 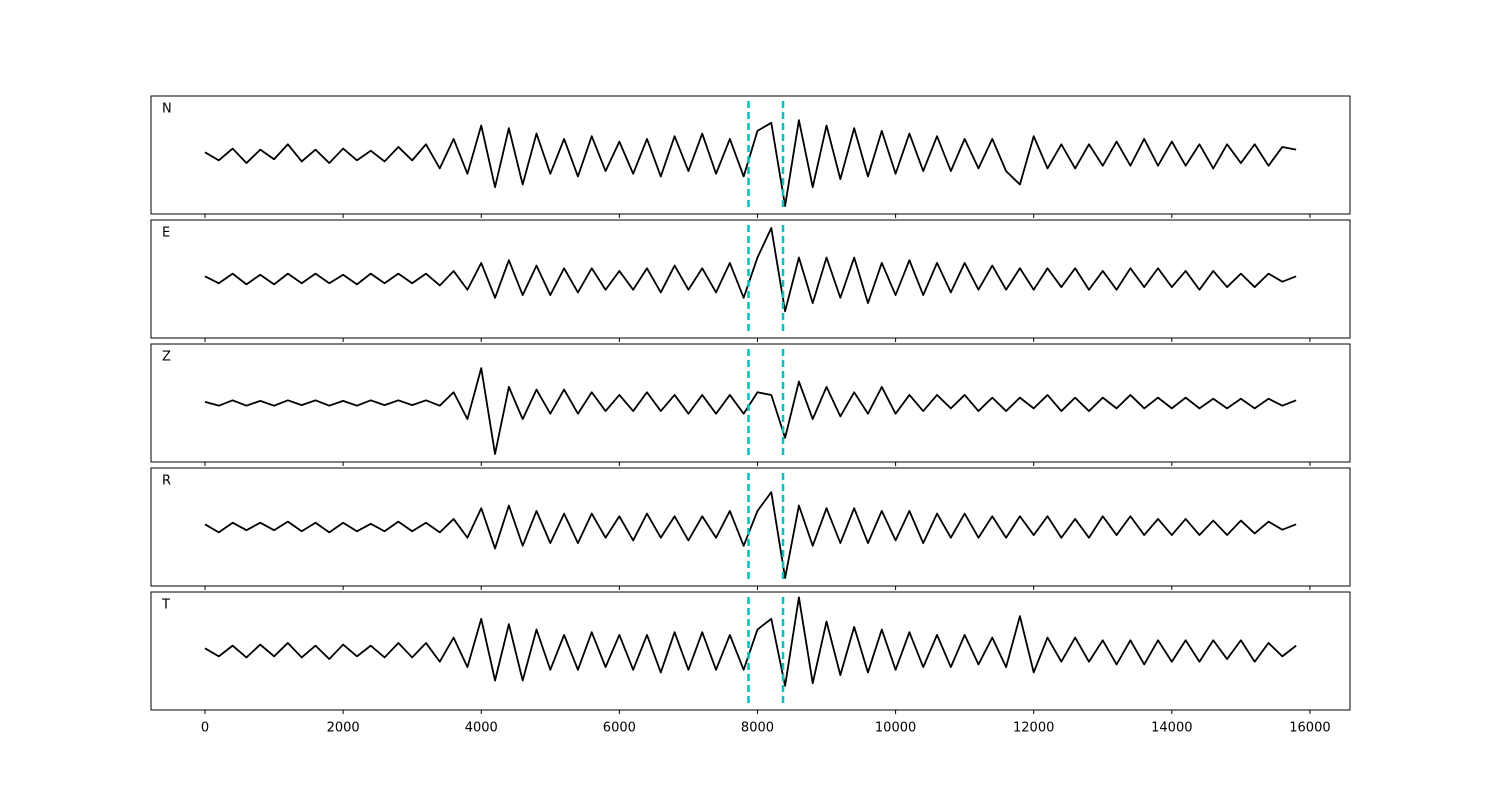 What do you see at coordinates (166, 233) in the screenshot?
I see `panel-label: E` at bounding box center [166, 233].